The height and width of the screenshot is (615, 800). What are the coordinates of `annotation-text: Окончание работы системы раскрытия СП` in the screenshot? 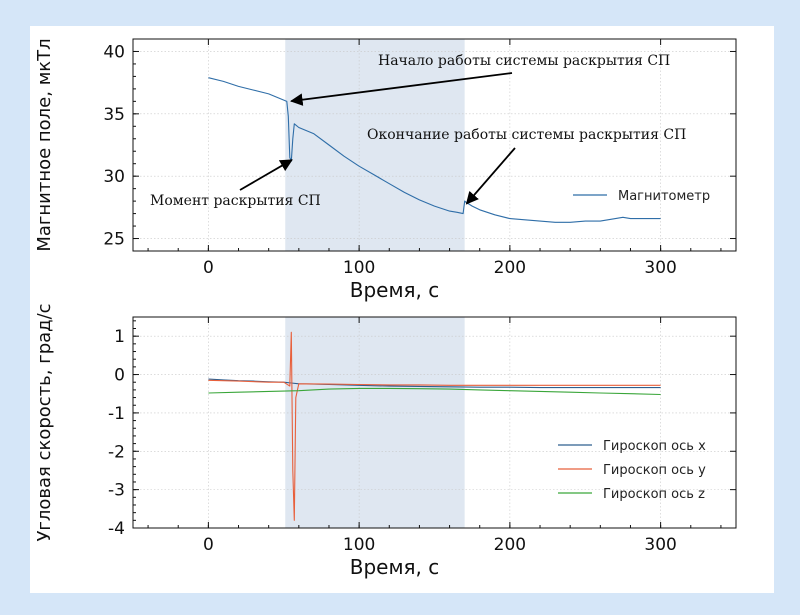 It's located at (526, 135).